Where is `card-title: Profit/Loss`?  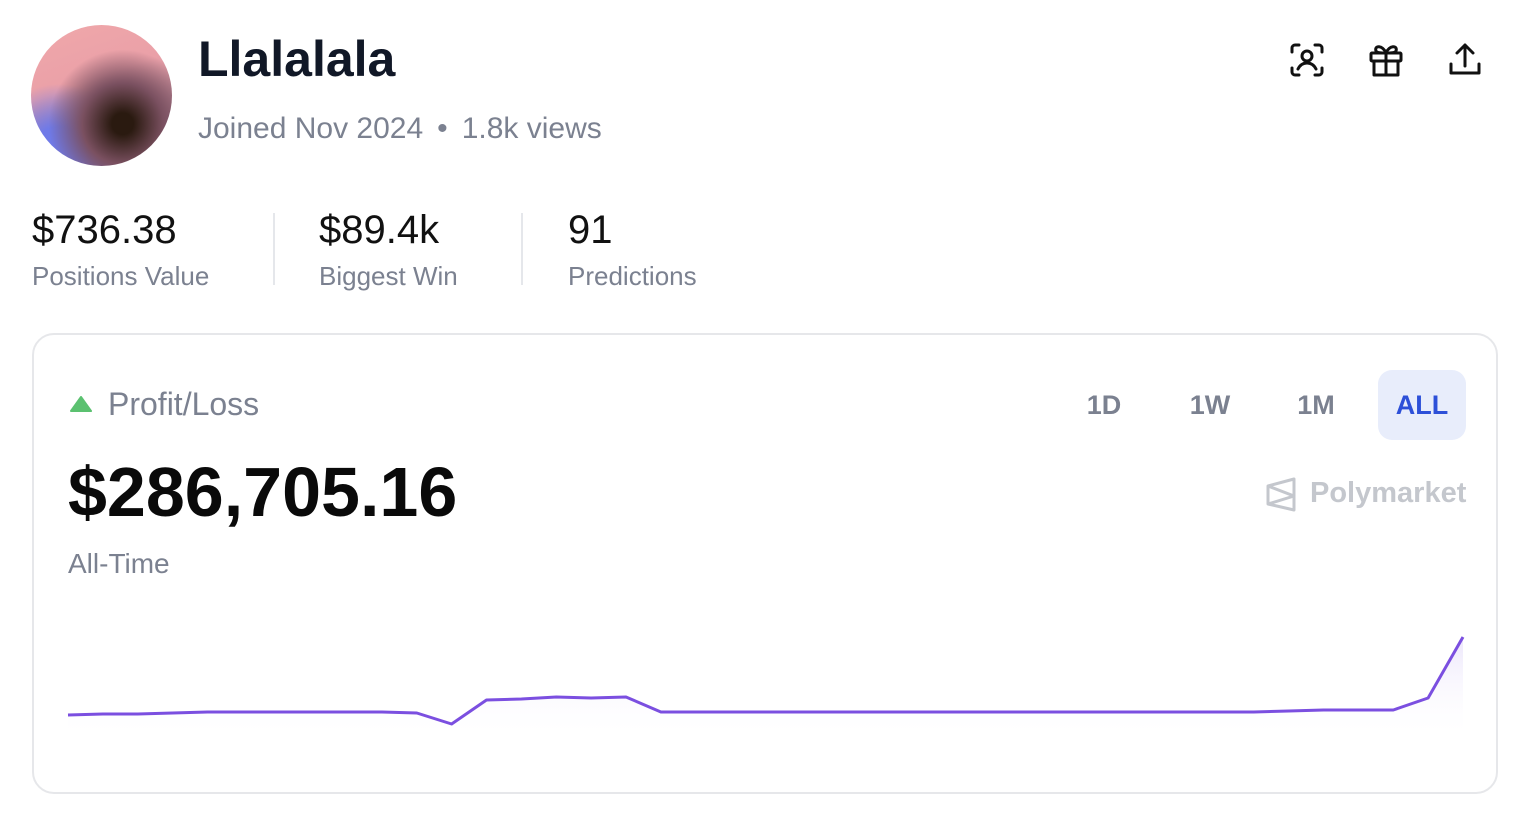 card-title: Profit/Loss is located at coordinates (184, 404).